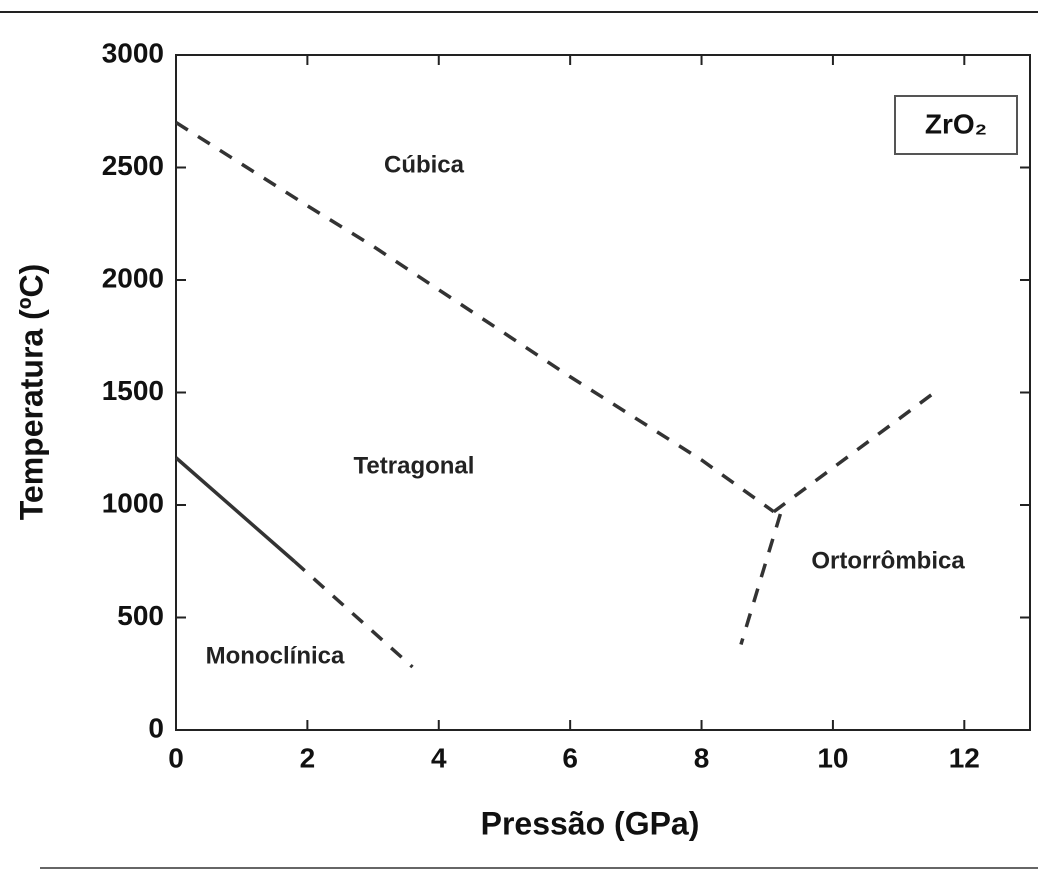 The width and height of the screenshot is (1038, 873). Describe the element at coordinates (156, 727) in the screenshot. I see `y-tick-label: 0` at that location.